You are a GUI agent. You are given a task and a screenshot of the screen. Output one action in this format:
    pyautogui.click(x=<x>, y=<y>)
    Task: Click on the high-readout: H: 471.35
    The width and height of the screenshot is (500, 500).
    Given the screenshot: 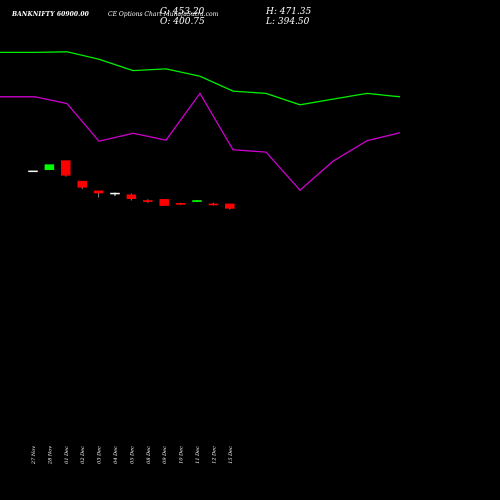 What is the action you would take?
    pyautogui.click(x=289, y=12)
    